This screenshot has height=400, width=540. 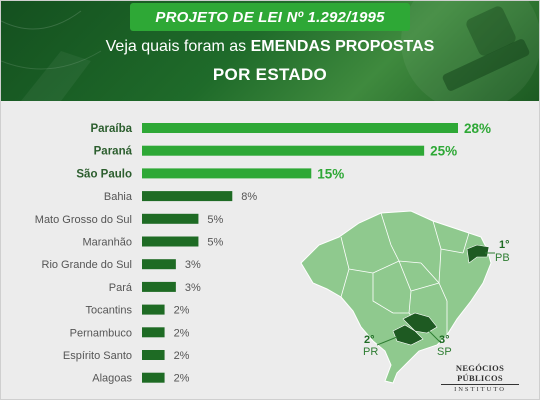 I want to click on state-borders, so click(x=405, y=273).